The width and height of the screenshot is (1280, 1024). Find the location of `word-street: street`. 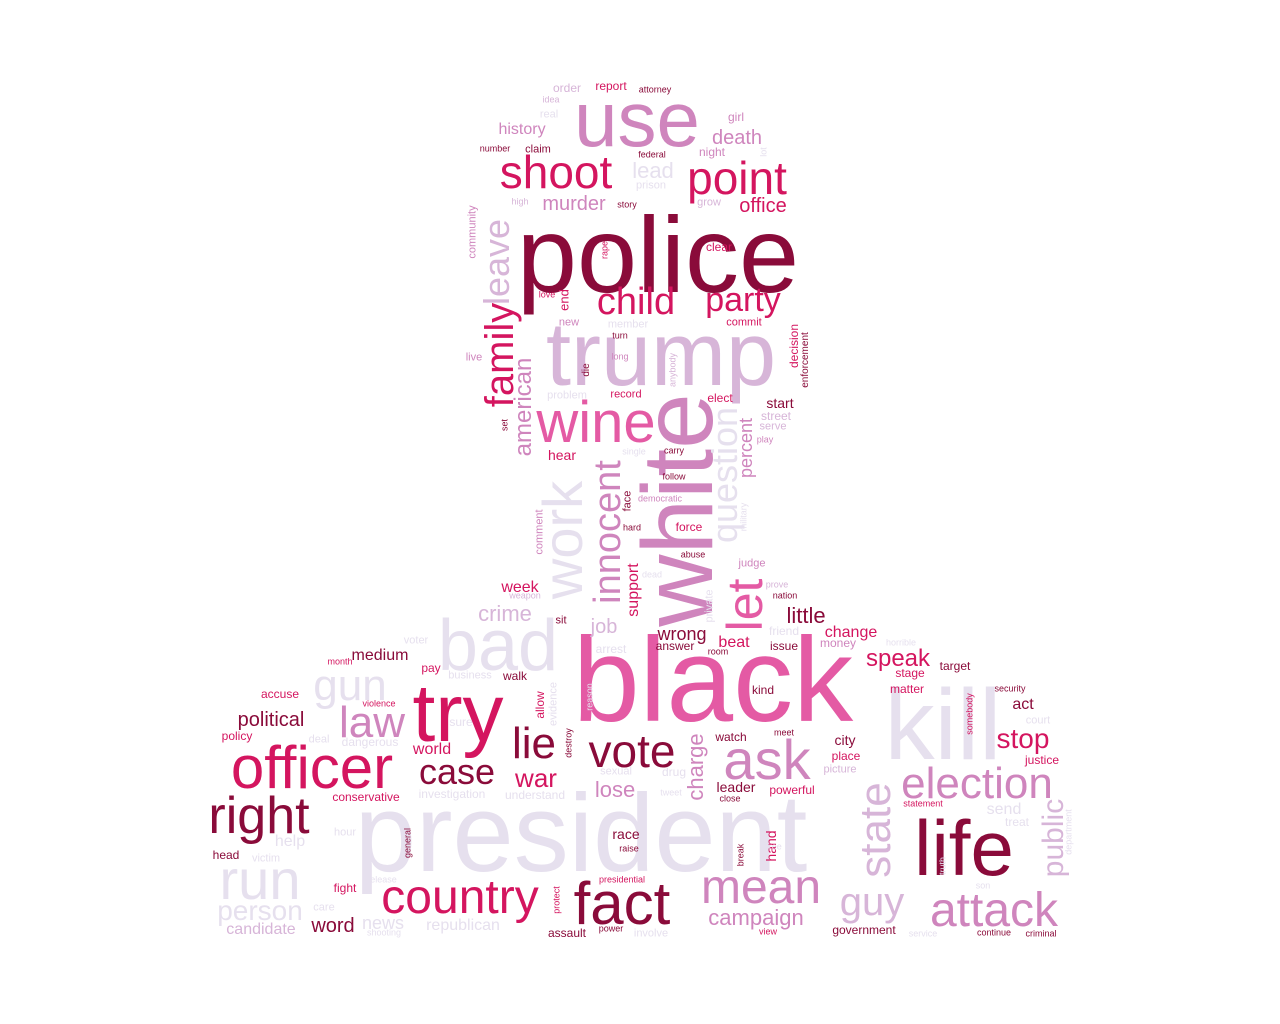

word-street: street is located at coordinates (776, 416).